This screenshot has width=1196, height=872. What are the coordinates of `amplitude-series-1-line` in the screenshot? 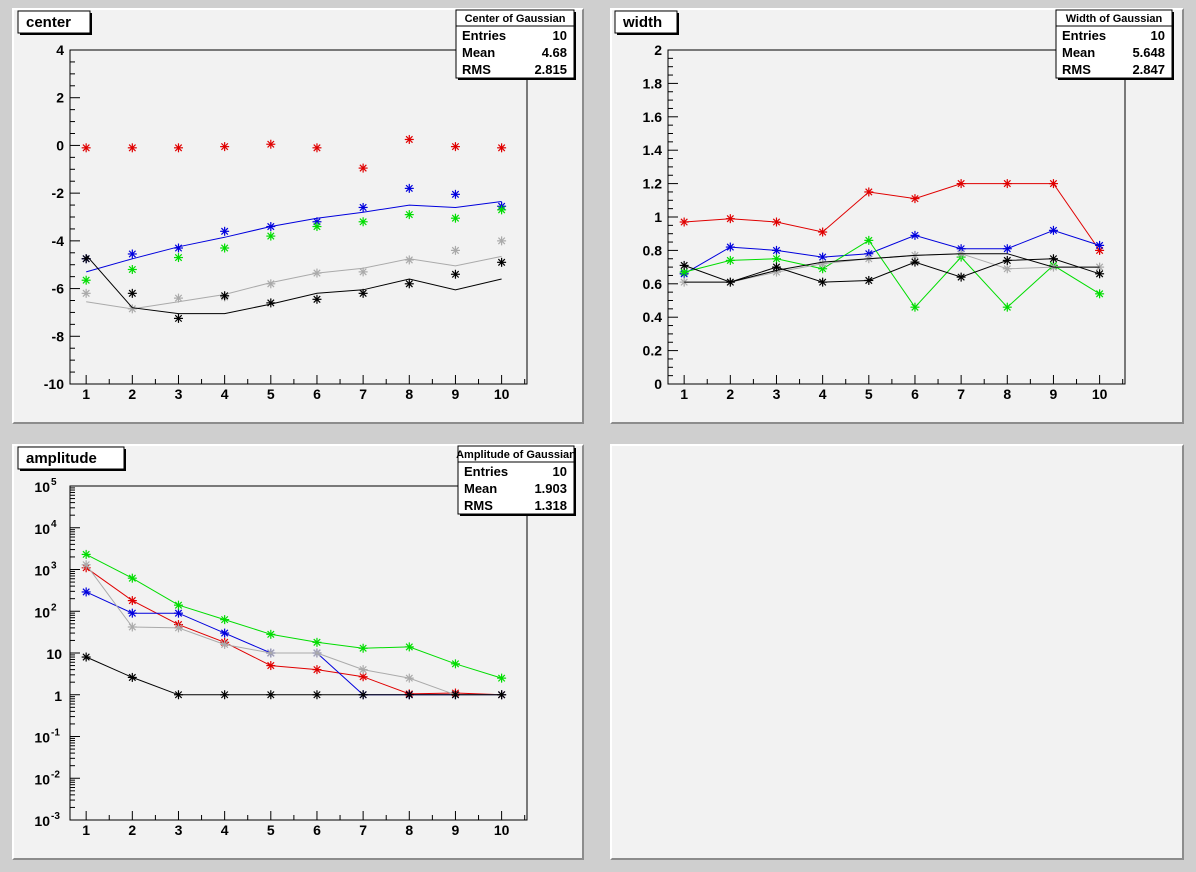 It's located at (293, 643).